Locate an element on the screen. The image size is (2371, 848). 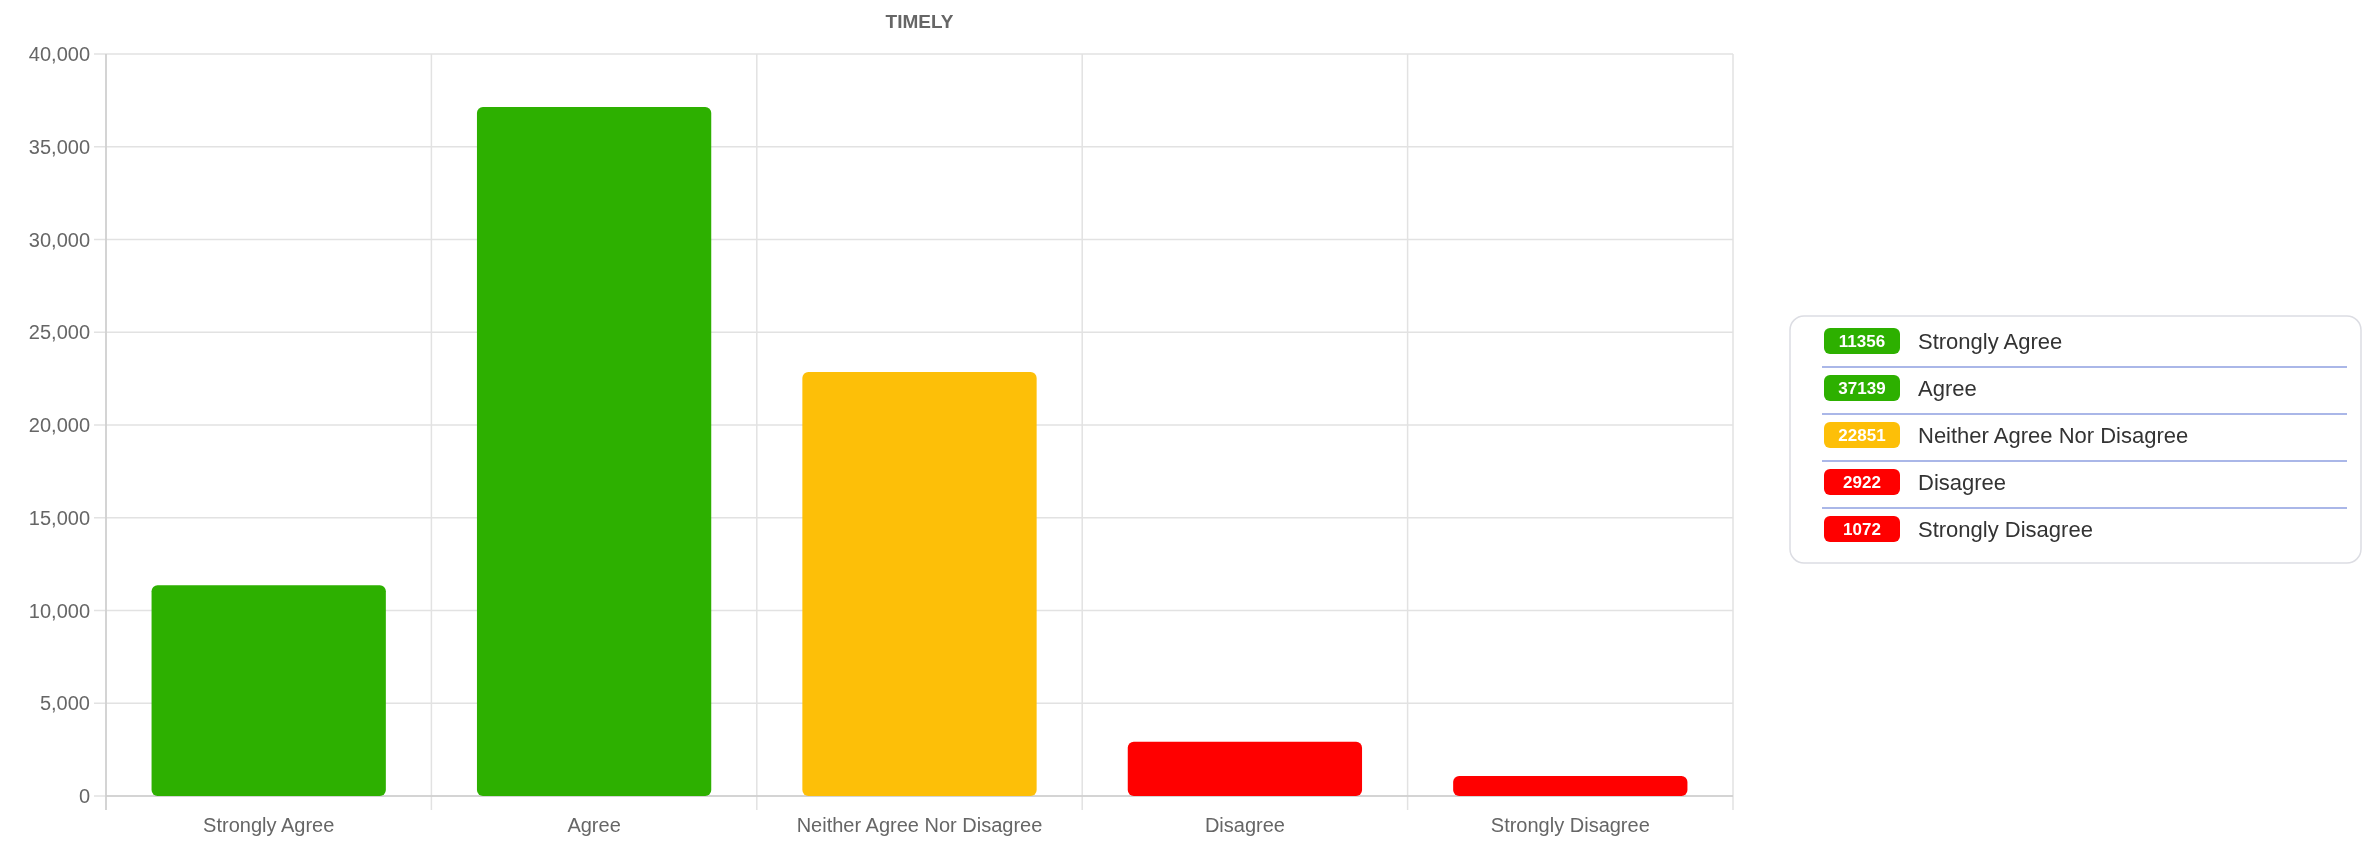
x-tick-label: Strongly Disagree is located at coordinates (1570, 825).